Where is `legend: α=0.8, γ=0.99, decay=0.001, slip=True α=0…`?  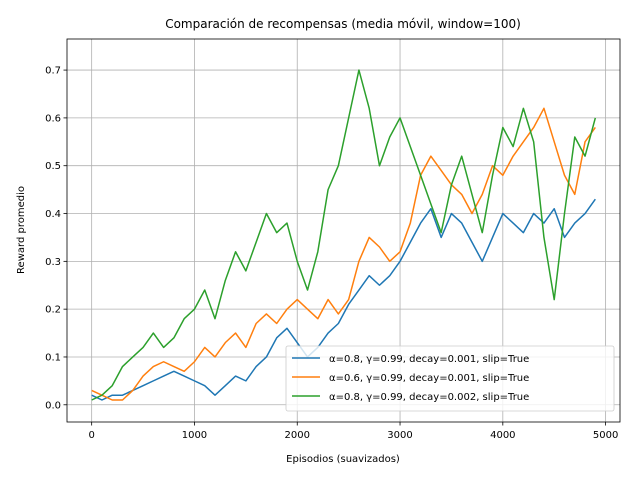
legend: α=0.8, γ=0.99, decay=0.001, slip=True α=0… is located at coordinates (450, 378).